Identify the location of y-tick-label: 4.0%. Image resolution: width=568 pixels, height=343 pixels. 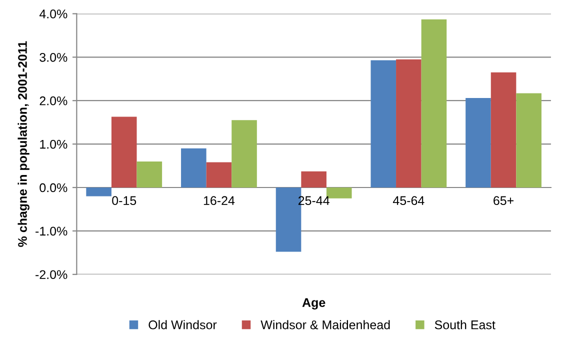
(53, 14).